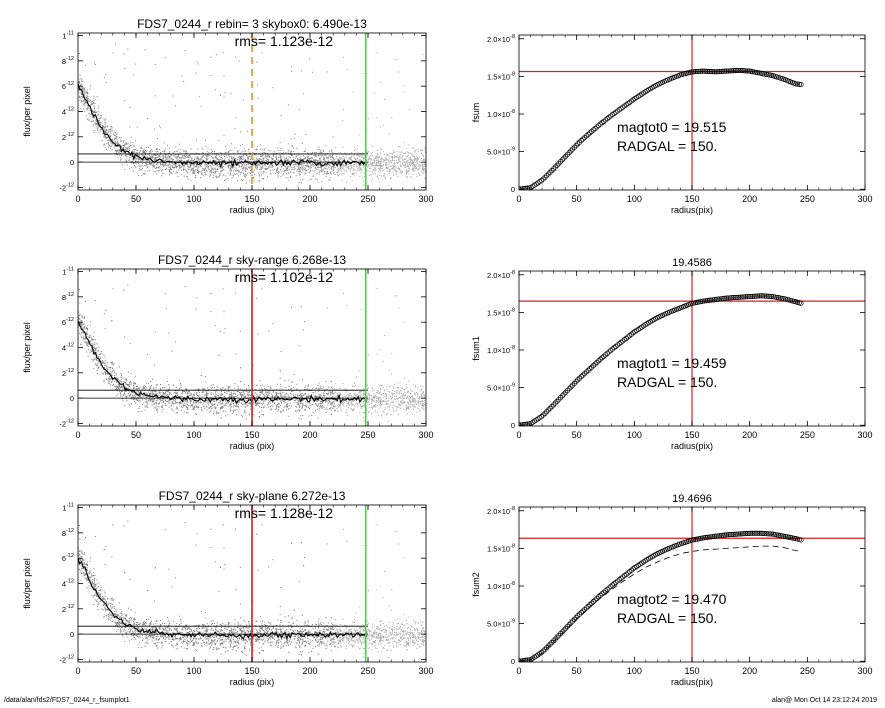 The image size is (885, 708). I want to click on y-tick-label: 1-11, so click(68, 36).